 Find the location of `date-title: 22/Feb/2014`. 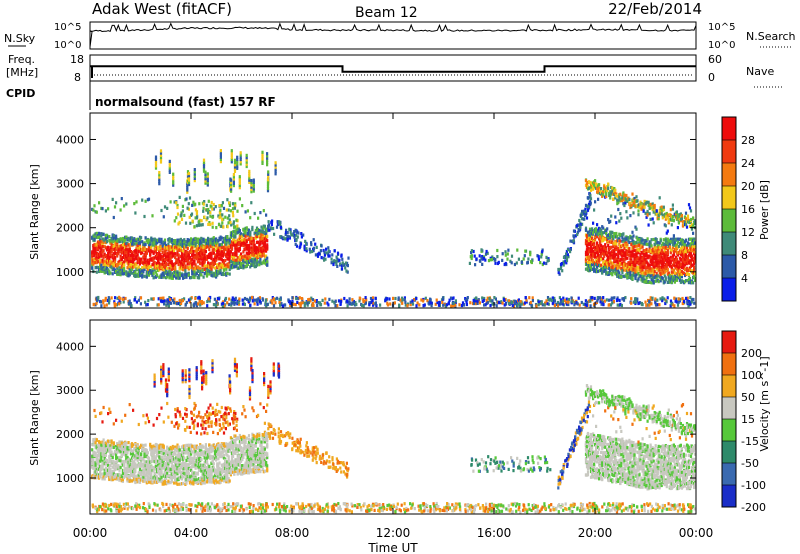

date-title: 22/Feb/2014 is located at coordinates (655, 9).